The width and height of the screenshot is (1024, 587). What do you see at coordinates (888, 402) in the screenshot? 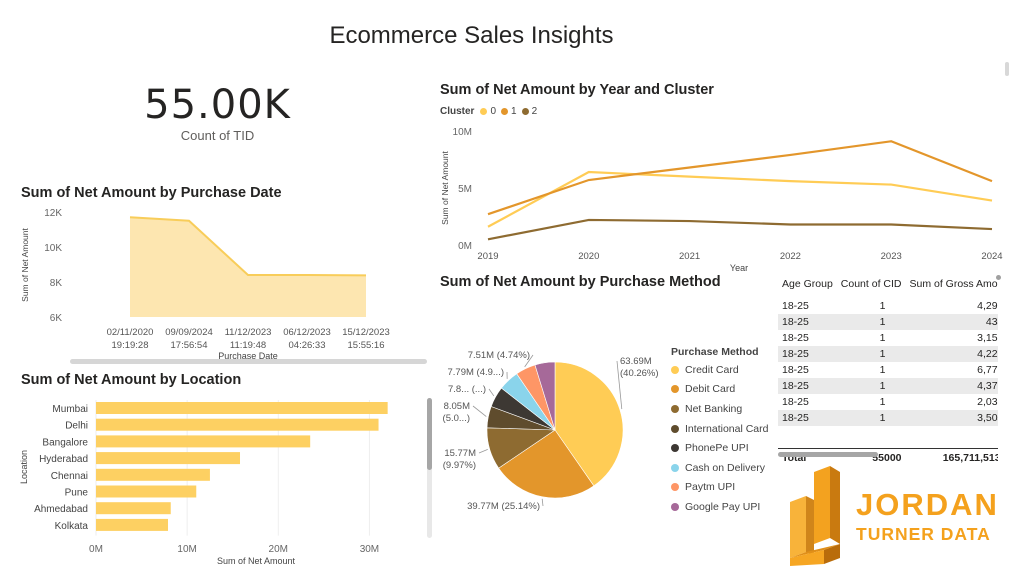
I see `table-row: 18-25 1 2,036` at bounding box center [888, 402].